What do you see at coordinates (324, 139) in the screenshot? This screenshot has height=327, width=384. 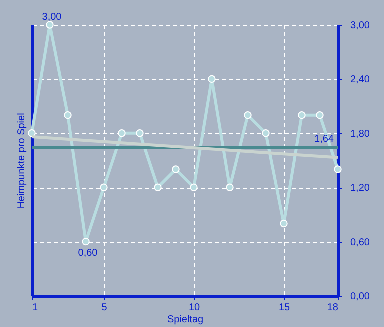 I see `ref-line-label: 1,64` at bounding box center [324, 139].